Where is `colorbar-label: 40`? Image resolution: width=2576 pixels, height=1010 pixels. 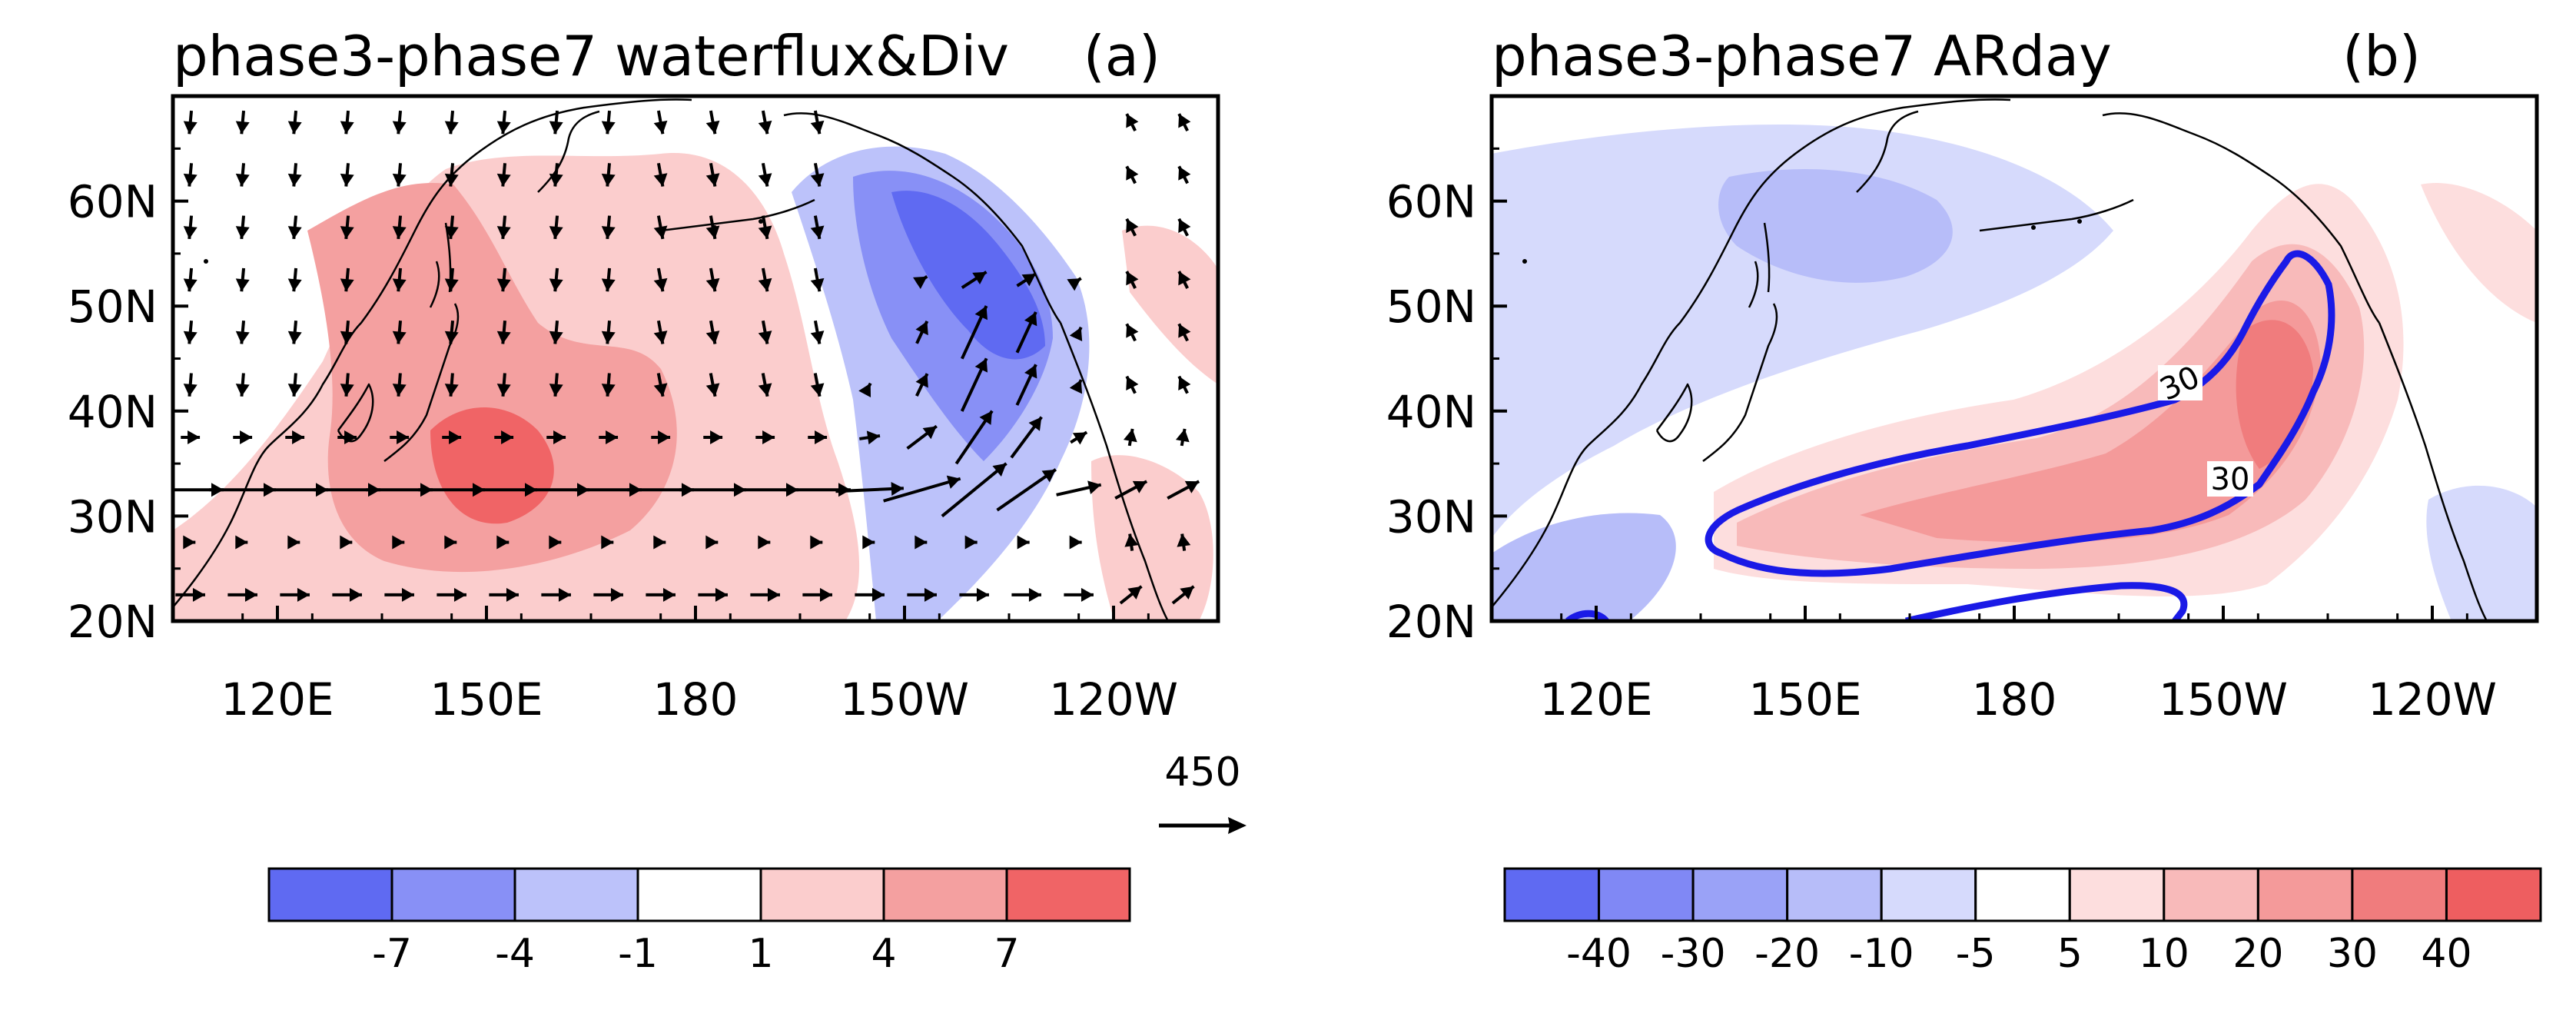 colorbar-label: 40 is located at coordinates (2446, 954).